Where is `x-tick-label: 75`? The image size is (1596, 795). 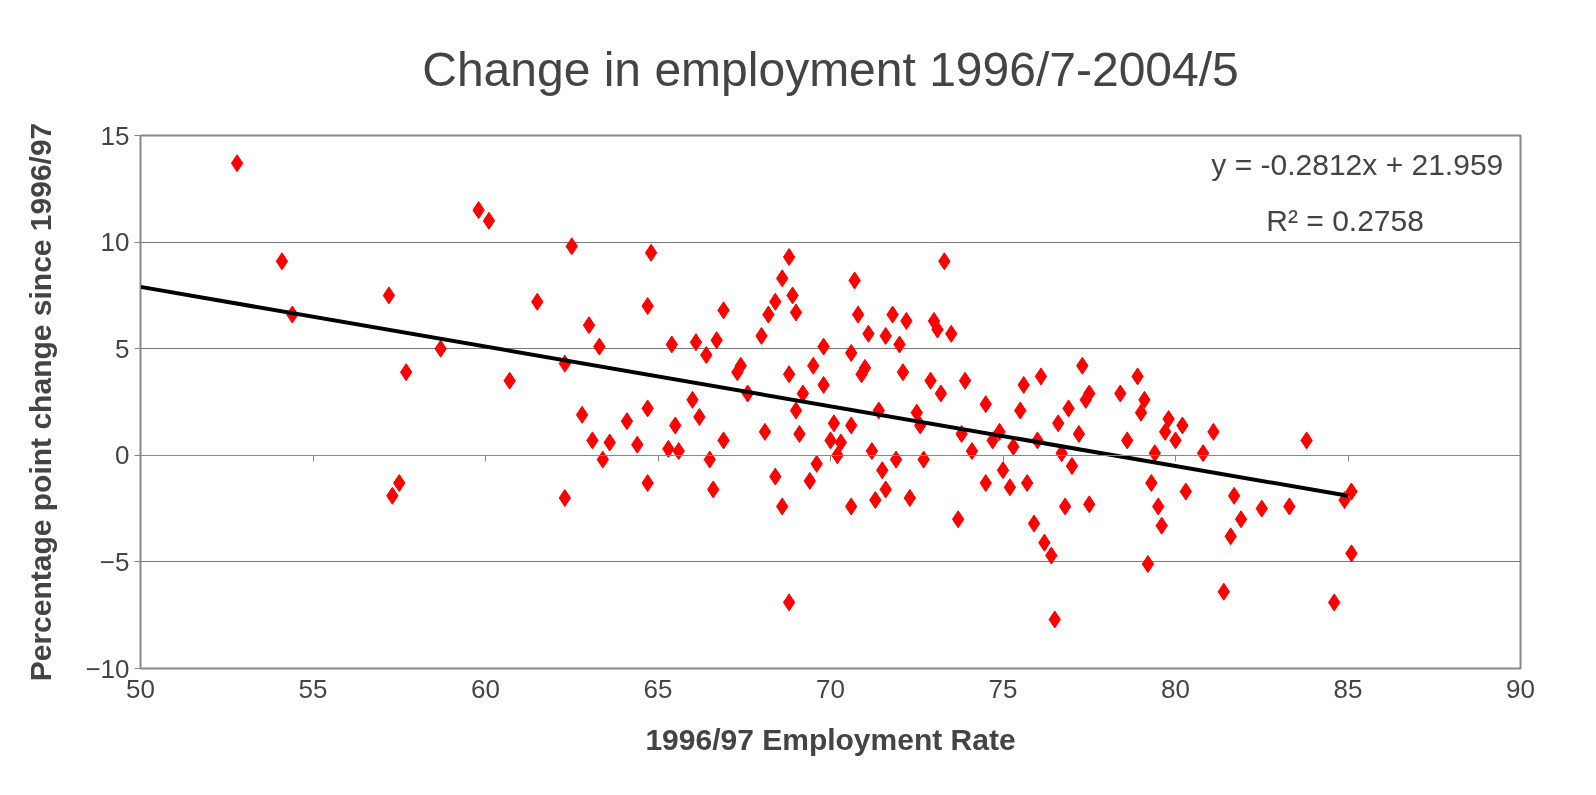
x-tick-label: 75 is located at coordinates (1003, 688).